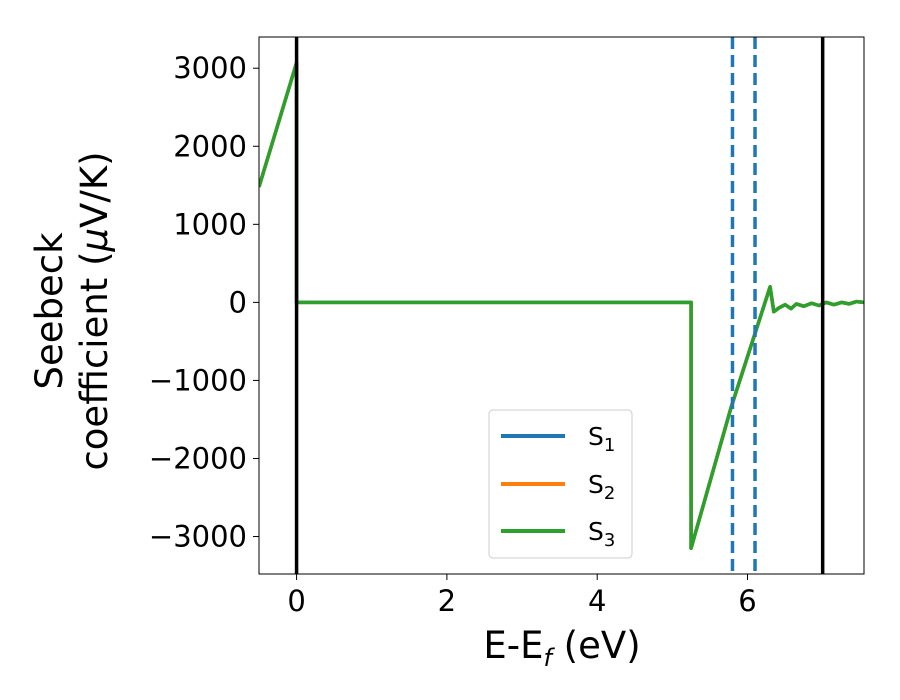 This screenshot has width=900, height=700. Describe the element at coordinates (560, 484) in the screenshot. I see `legend: S1 S2 S3` at that location.